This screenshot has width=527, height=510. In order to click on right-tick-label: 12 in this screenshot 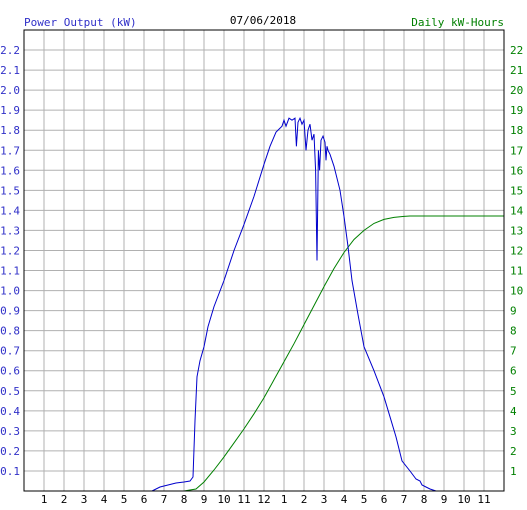, I will do `click(516, 250)`.